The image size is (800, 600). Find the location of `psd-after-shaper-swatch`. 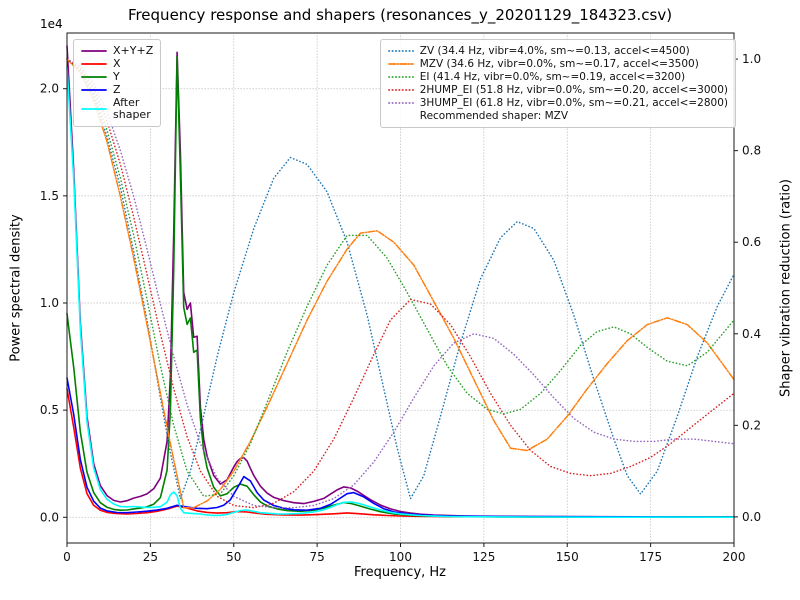

psd-after-shaper-swatch is located at coordinates (94, 109).